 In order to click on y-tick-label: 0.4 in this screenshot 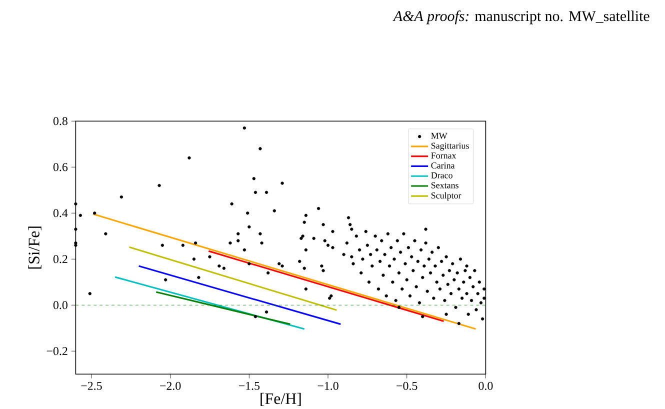, I will do `click(60, 212)`.